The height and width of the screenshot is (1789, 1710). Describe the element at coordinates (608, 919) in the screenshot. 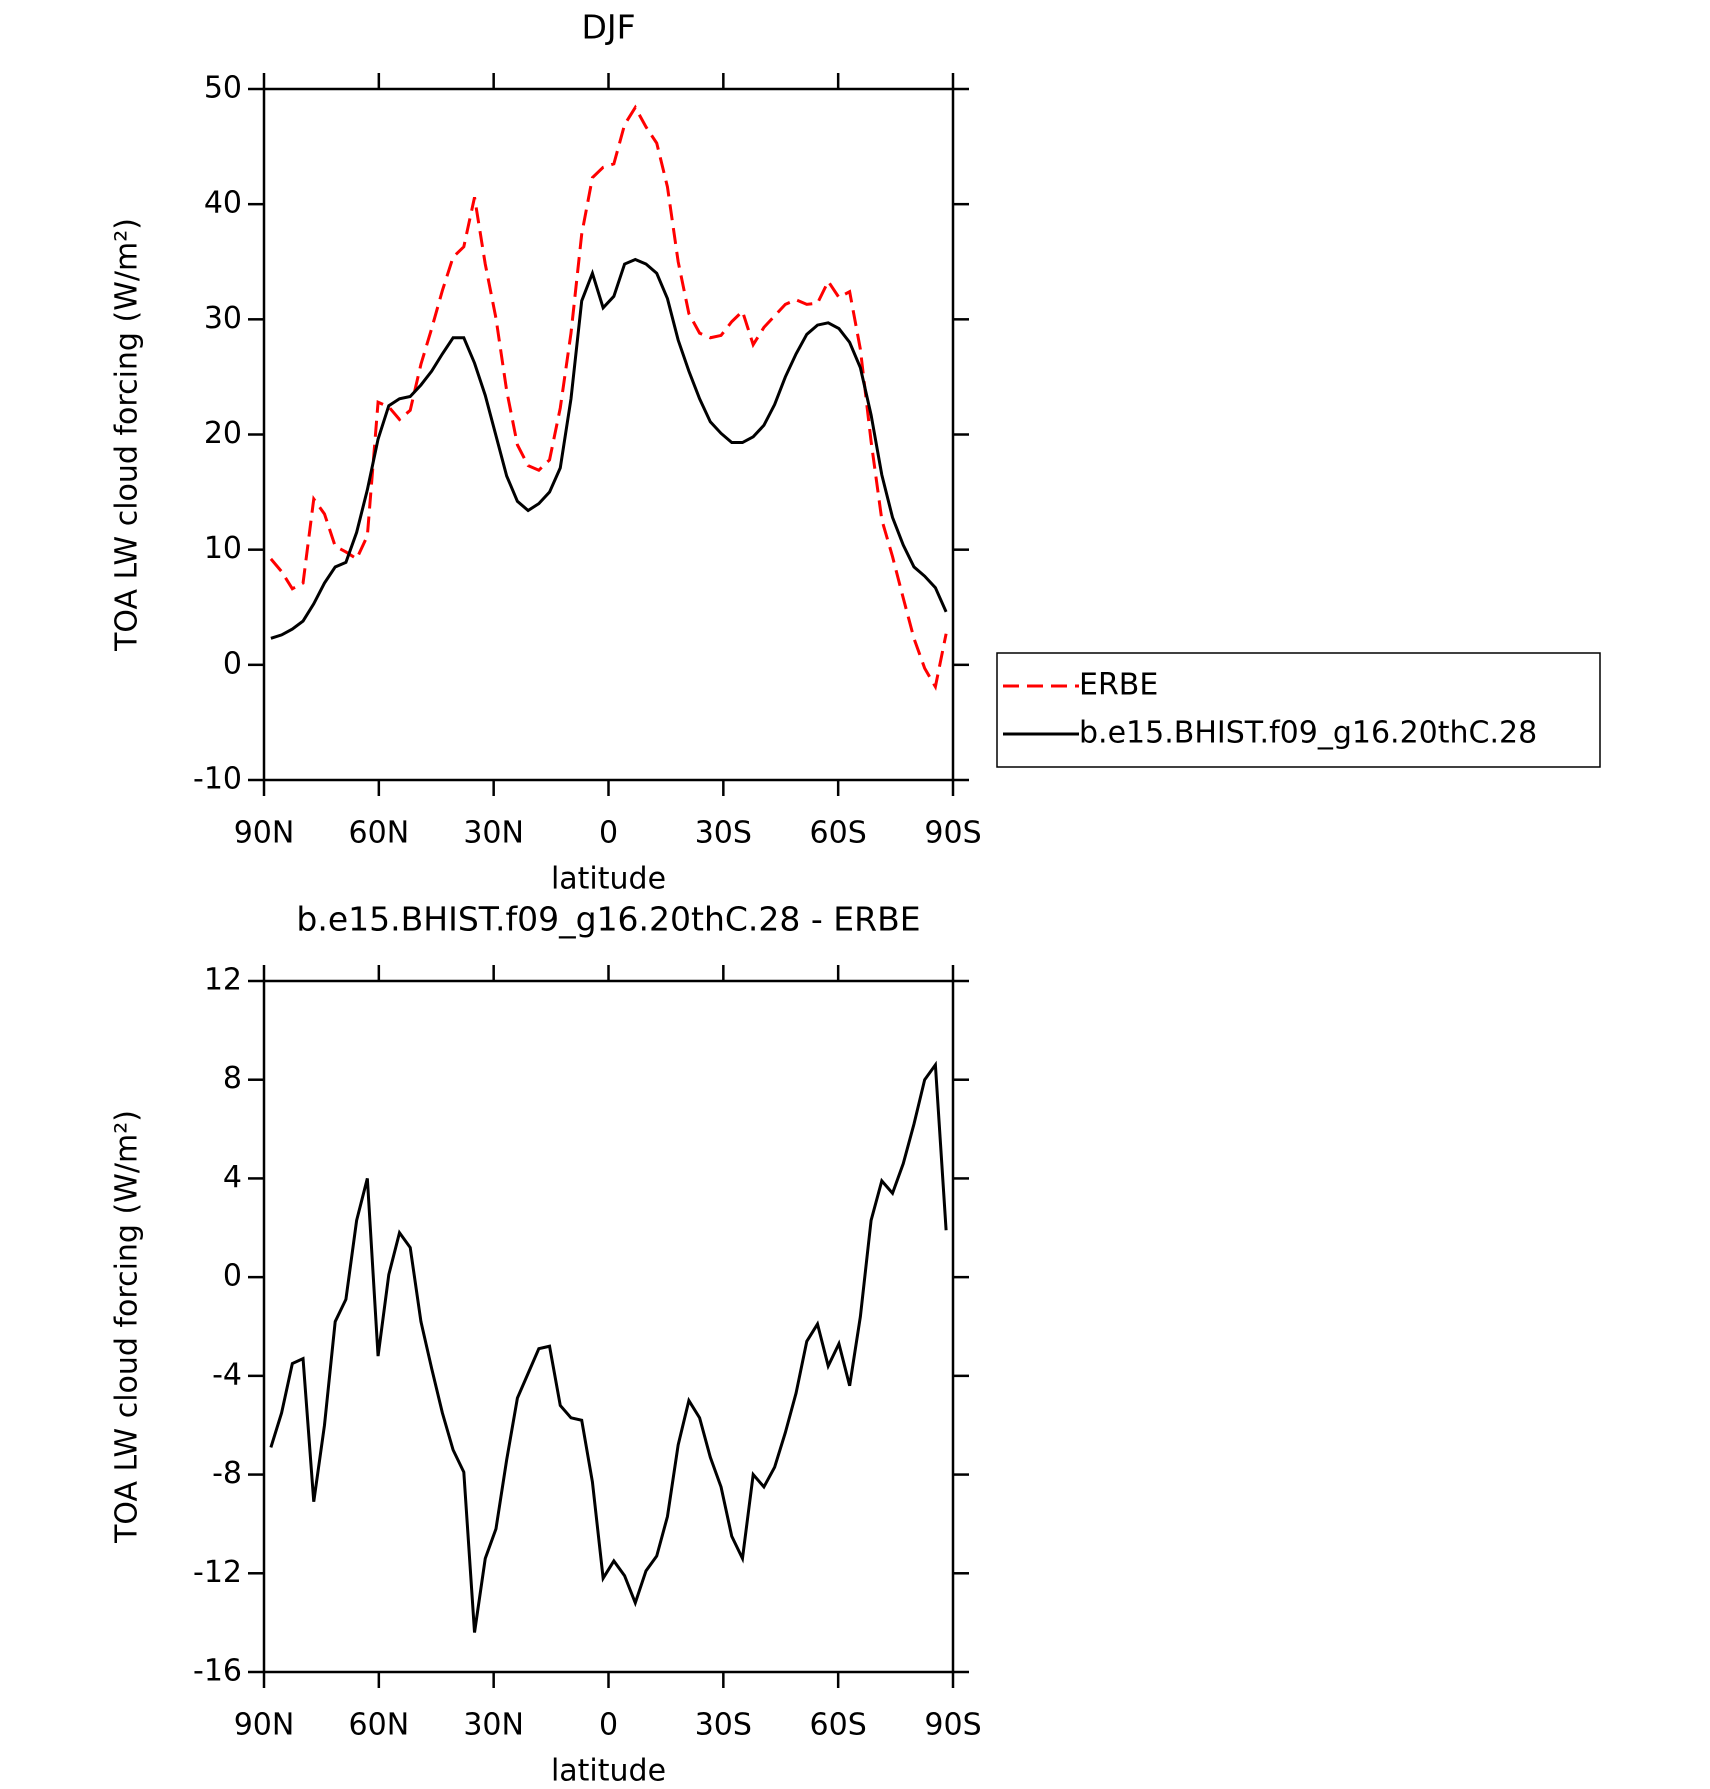

I see `chart-title: b.e15.BHIST.f09_g16.20thC.28 - ERBE` at that location.